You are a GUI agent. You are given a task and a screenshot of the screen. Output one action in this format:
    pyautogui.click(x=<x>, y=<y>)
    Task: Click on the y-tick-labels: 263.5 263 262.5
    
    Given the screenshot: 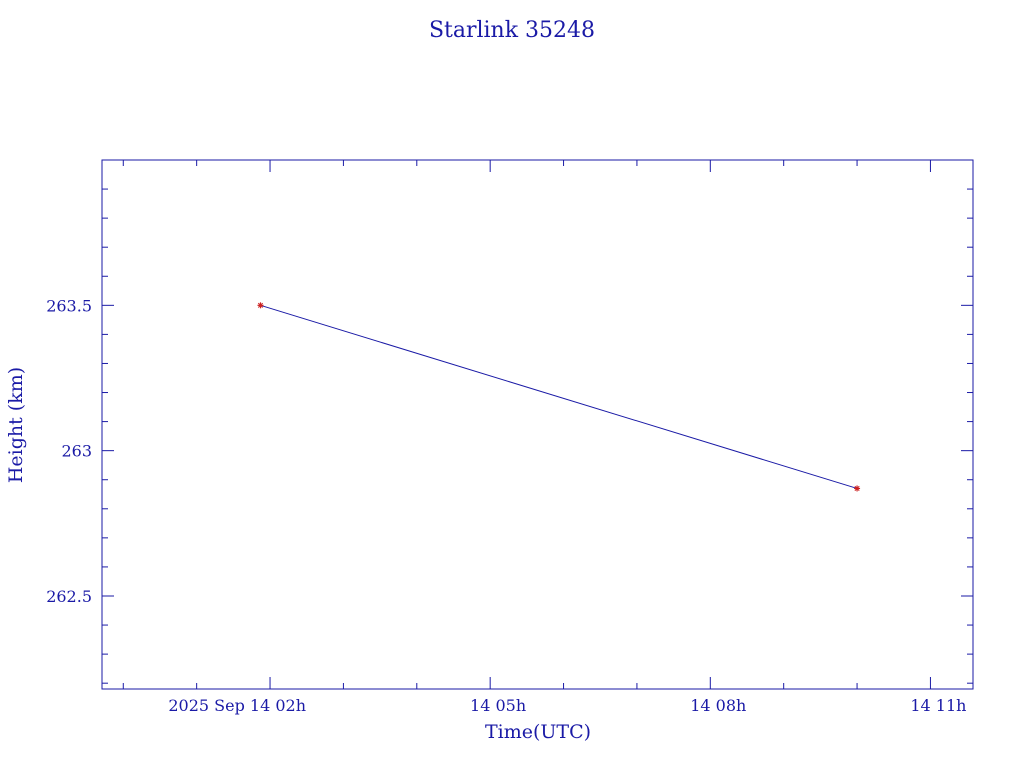 What is the action you would take?
    pyautogui.click(x=69, y=451)
    